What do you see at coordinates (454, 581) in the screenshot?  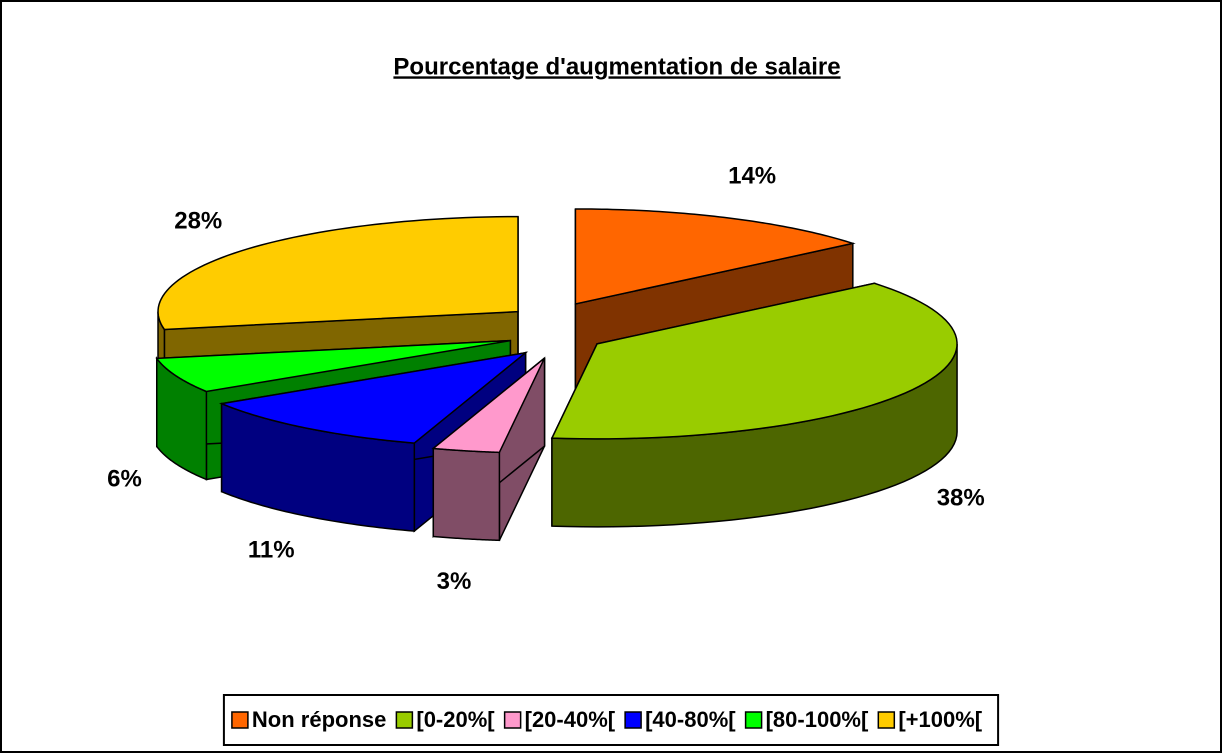 I see `data-label: 3%` at bounding box center [454, 581].